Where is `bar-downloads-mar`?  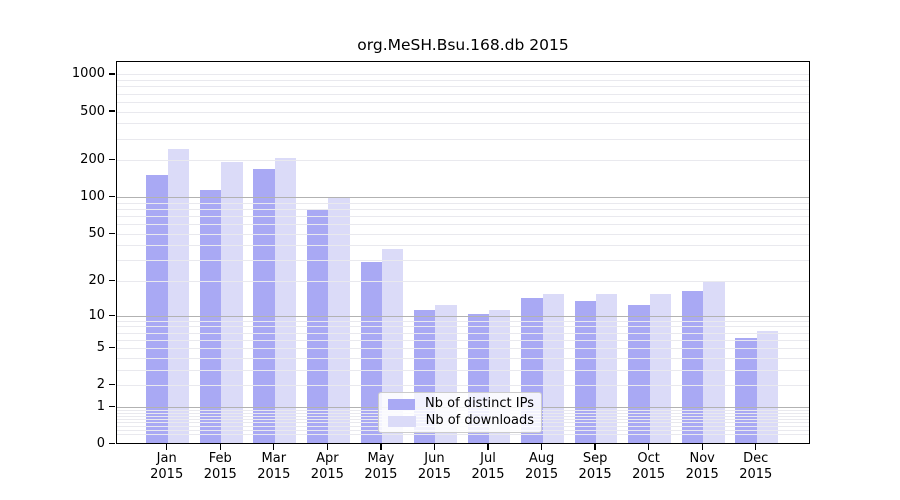 bar-downloads-mar is located at coordinates (285, 300).